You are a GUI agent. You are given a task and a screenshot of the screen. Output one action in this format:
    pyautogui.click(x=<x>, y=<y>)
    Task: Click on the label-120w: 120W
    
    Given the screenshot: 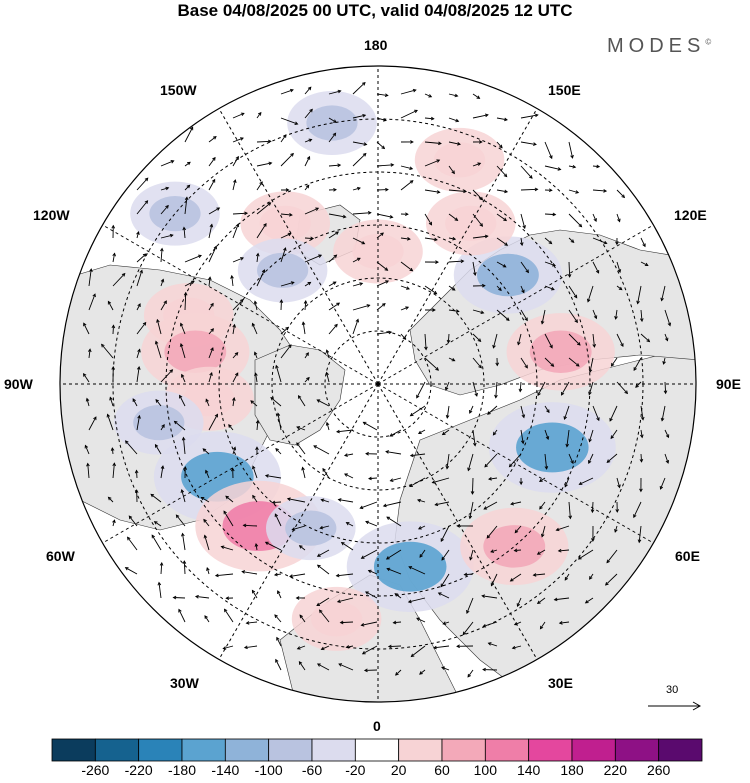 What is the action you would take?
    pyautogui.click(x=51, y=215)
    